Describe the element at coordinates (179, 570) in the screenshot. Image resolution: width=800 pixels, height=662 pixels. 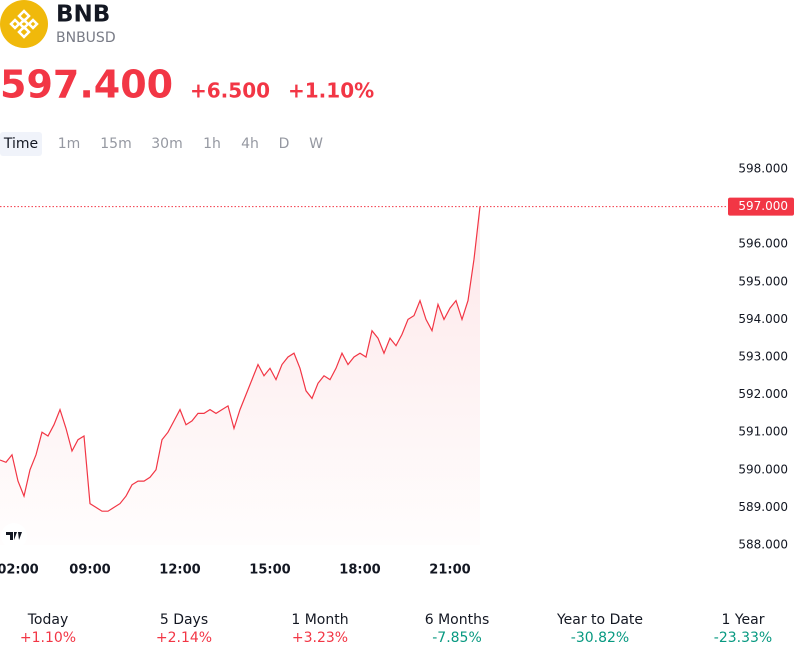
I see `x-tick-label: 12:00` at that location.